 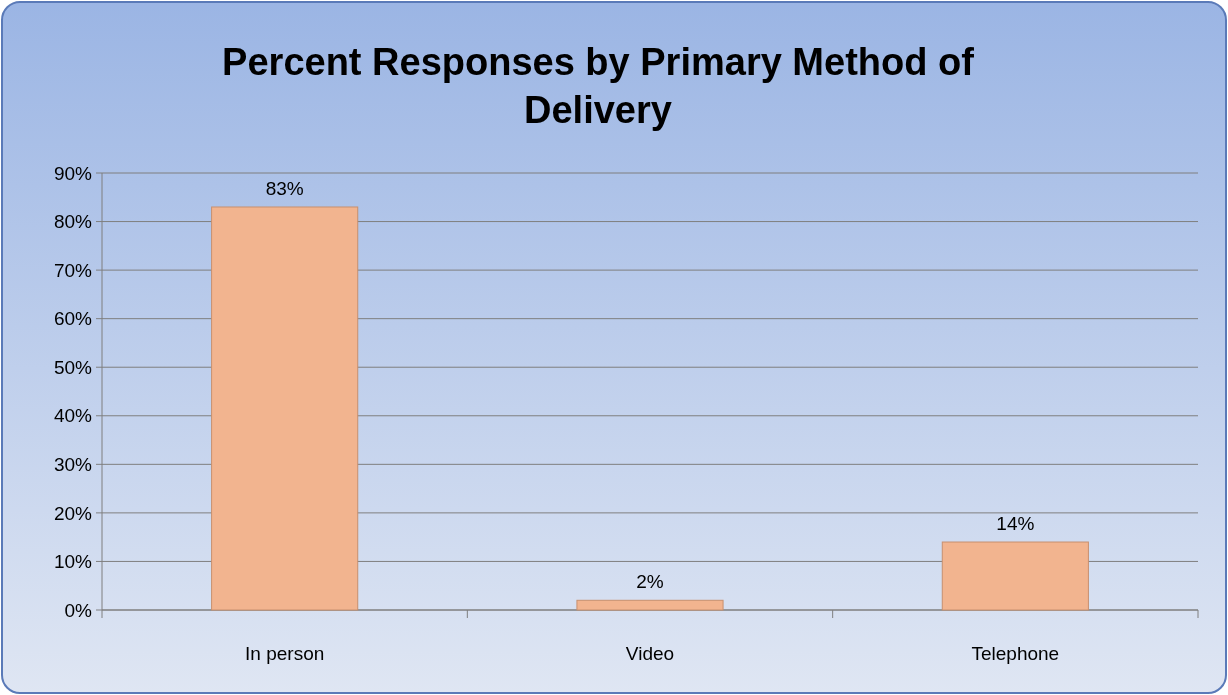 What do you see at coordinates (598, 86) in the screenshot?
I see `chart-title: Percent Responses by Primary Method of Delivery` at bounding box center [598, 86].